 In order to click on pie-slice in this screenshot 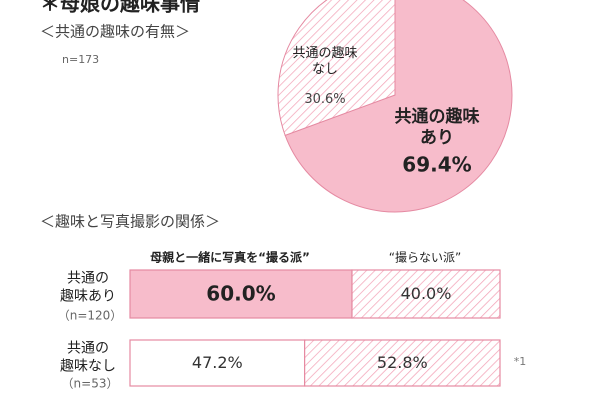, I will do `click(336, 68)`.